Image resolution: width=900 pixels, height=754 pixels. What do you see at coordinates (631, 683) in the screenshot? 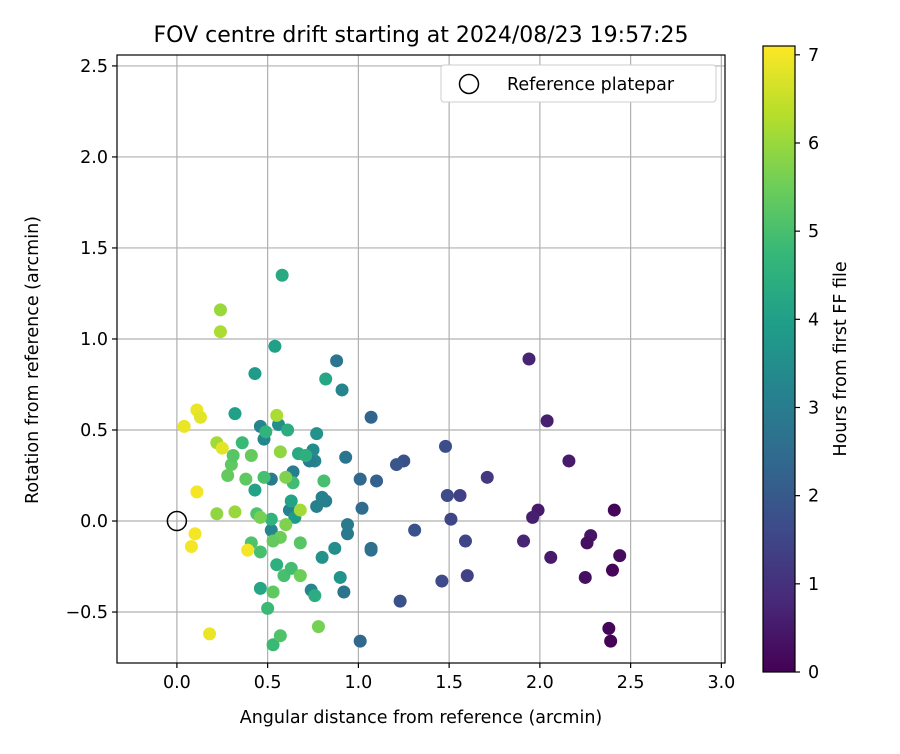
I see `x-tick-label: 2.5` at bounding box center [631, 683].